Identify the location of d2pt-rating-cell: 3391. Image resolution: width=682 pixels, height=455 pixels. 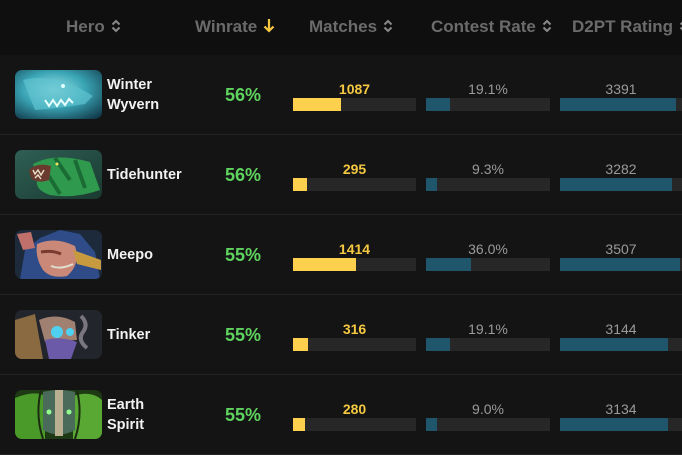
(621, 97).